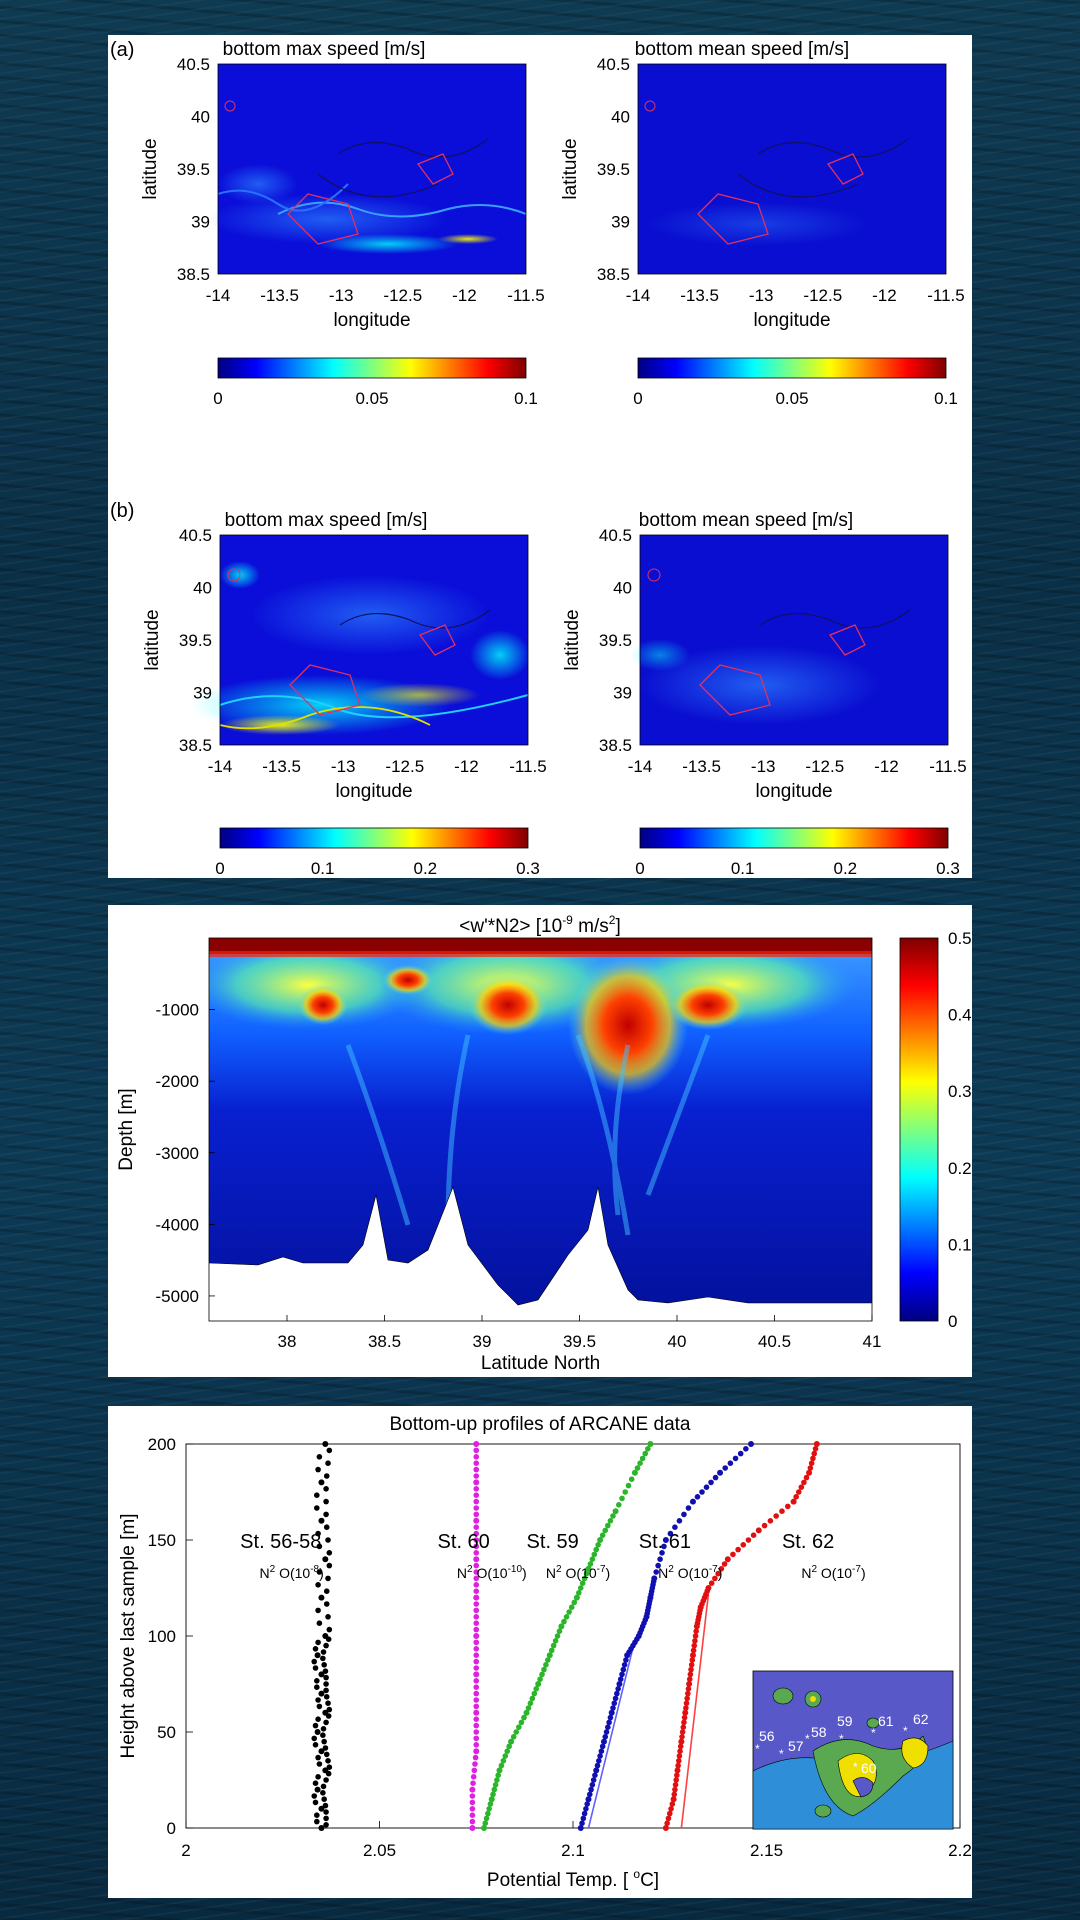 Image resolution: width=1080 pixels, height=1920 pixels. I want to click on wn2-ytick: -2000, so click(177, 1081).